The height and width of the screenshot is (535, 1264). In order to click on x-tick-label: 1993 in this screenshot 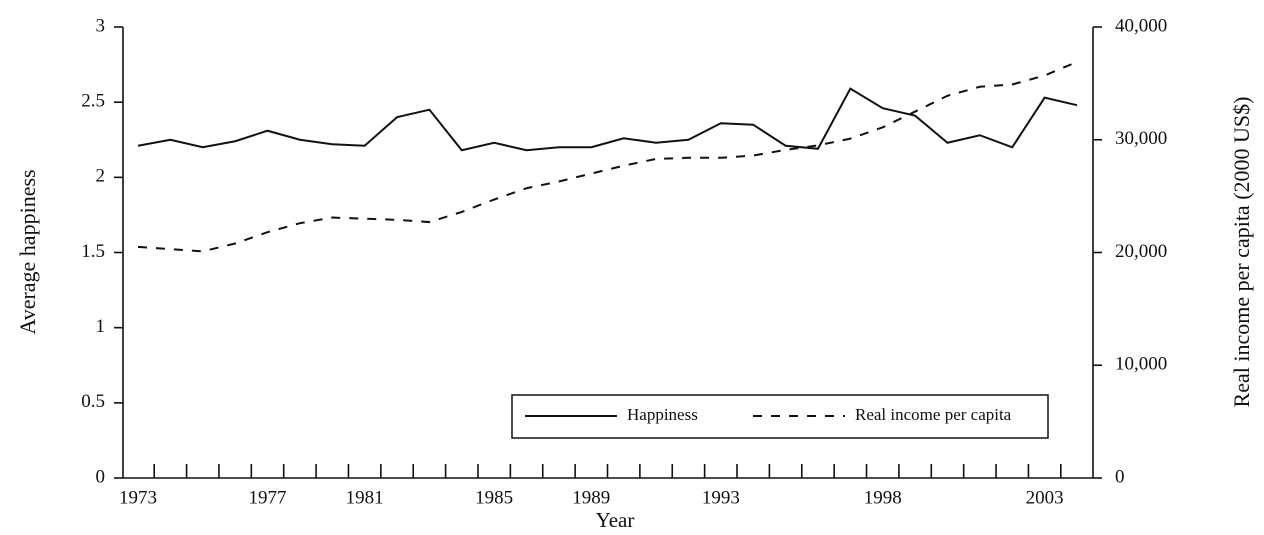, I will do `click(721, 497)`.